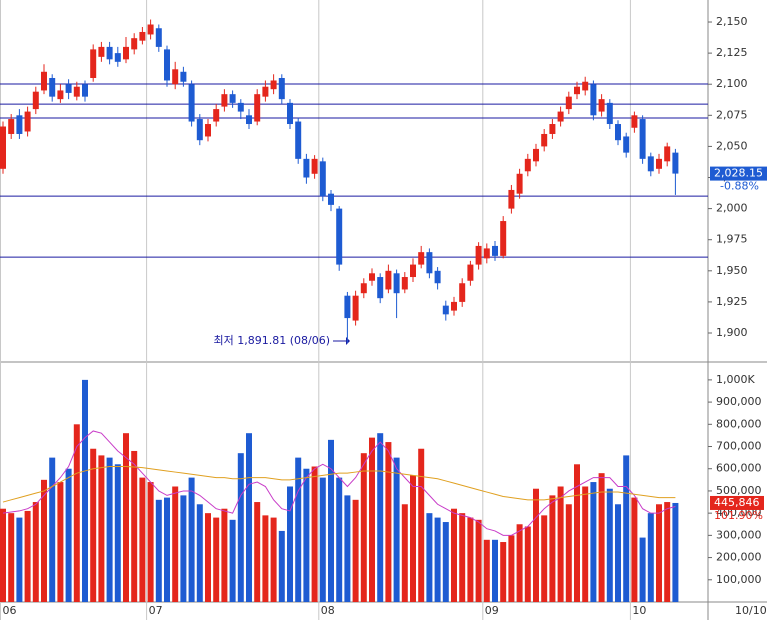 This screenshot has width=767, height=620. I want to click on y-tick-label: 1,900, so click(732, 332).